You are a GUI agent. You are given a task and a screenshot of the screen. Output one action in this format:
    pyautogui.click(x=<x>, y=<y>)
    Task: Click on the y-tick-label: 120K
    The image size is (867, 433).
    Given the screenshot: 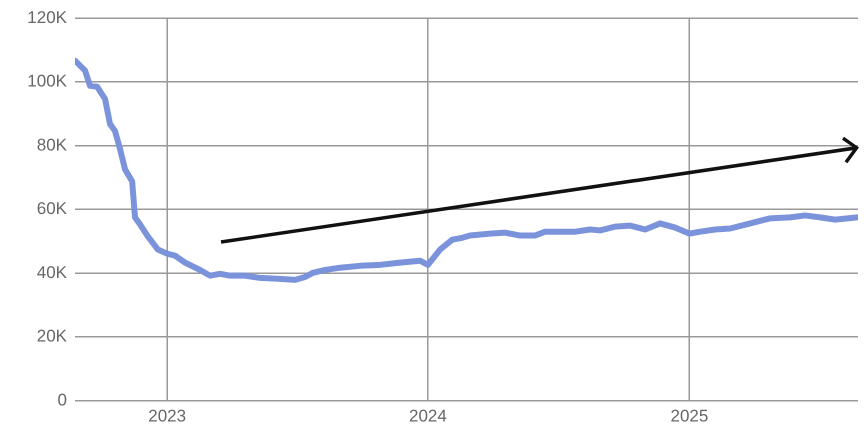 What is the action you would take?
    pyautogui.click(x=47, y=17)
    